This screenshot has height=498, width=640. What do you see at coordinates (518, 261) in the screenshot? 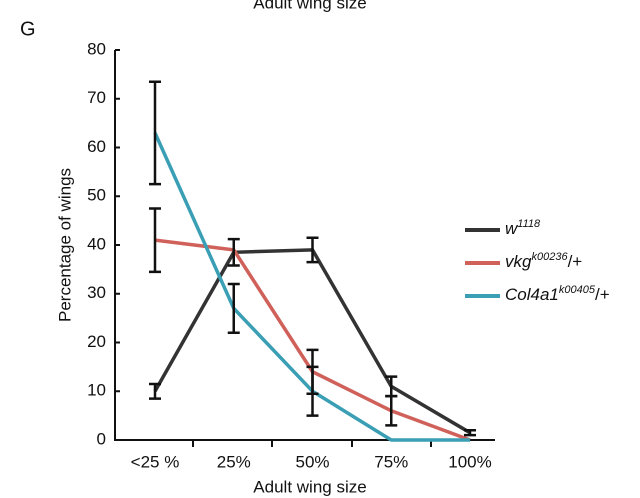
I see `legend-label-part: vkg` at bounding box center [518, 261].